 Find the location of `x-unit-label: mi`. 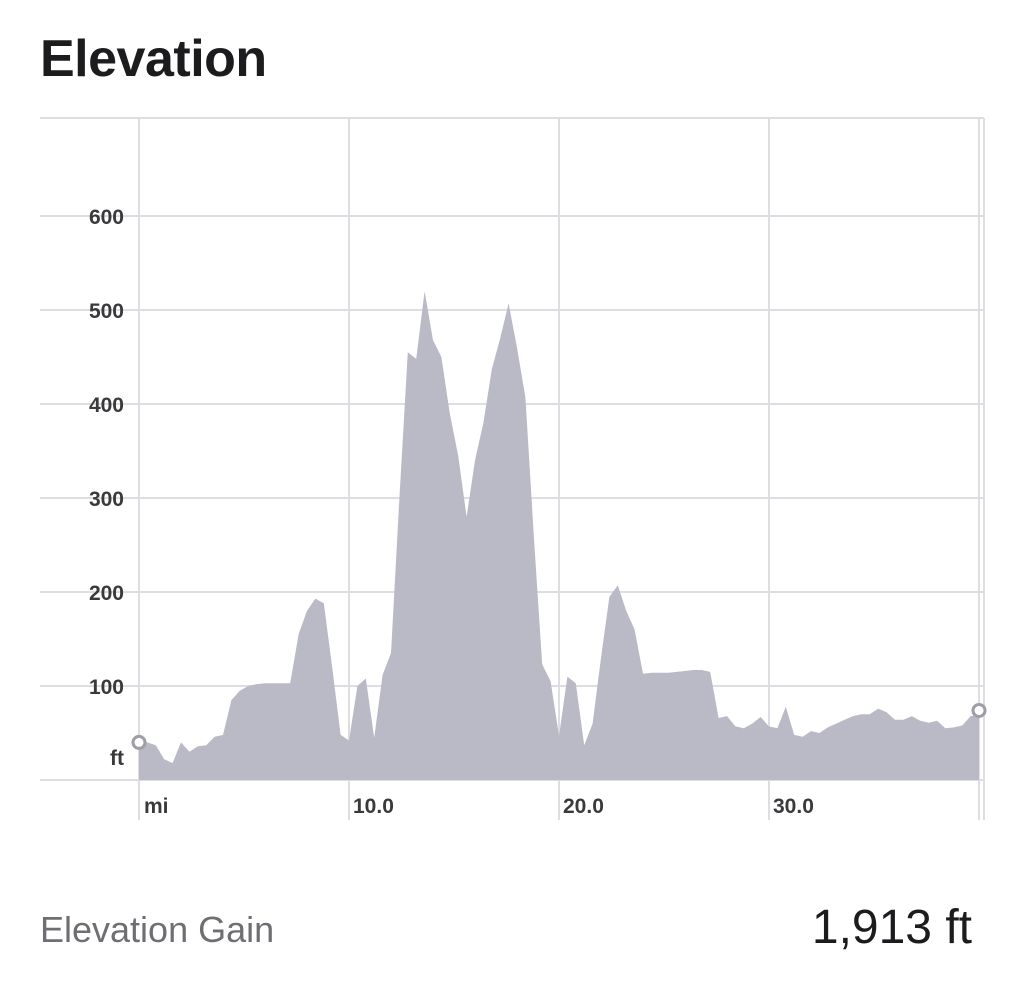

x-unit-label: mi is located at coordinates (156, 806).